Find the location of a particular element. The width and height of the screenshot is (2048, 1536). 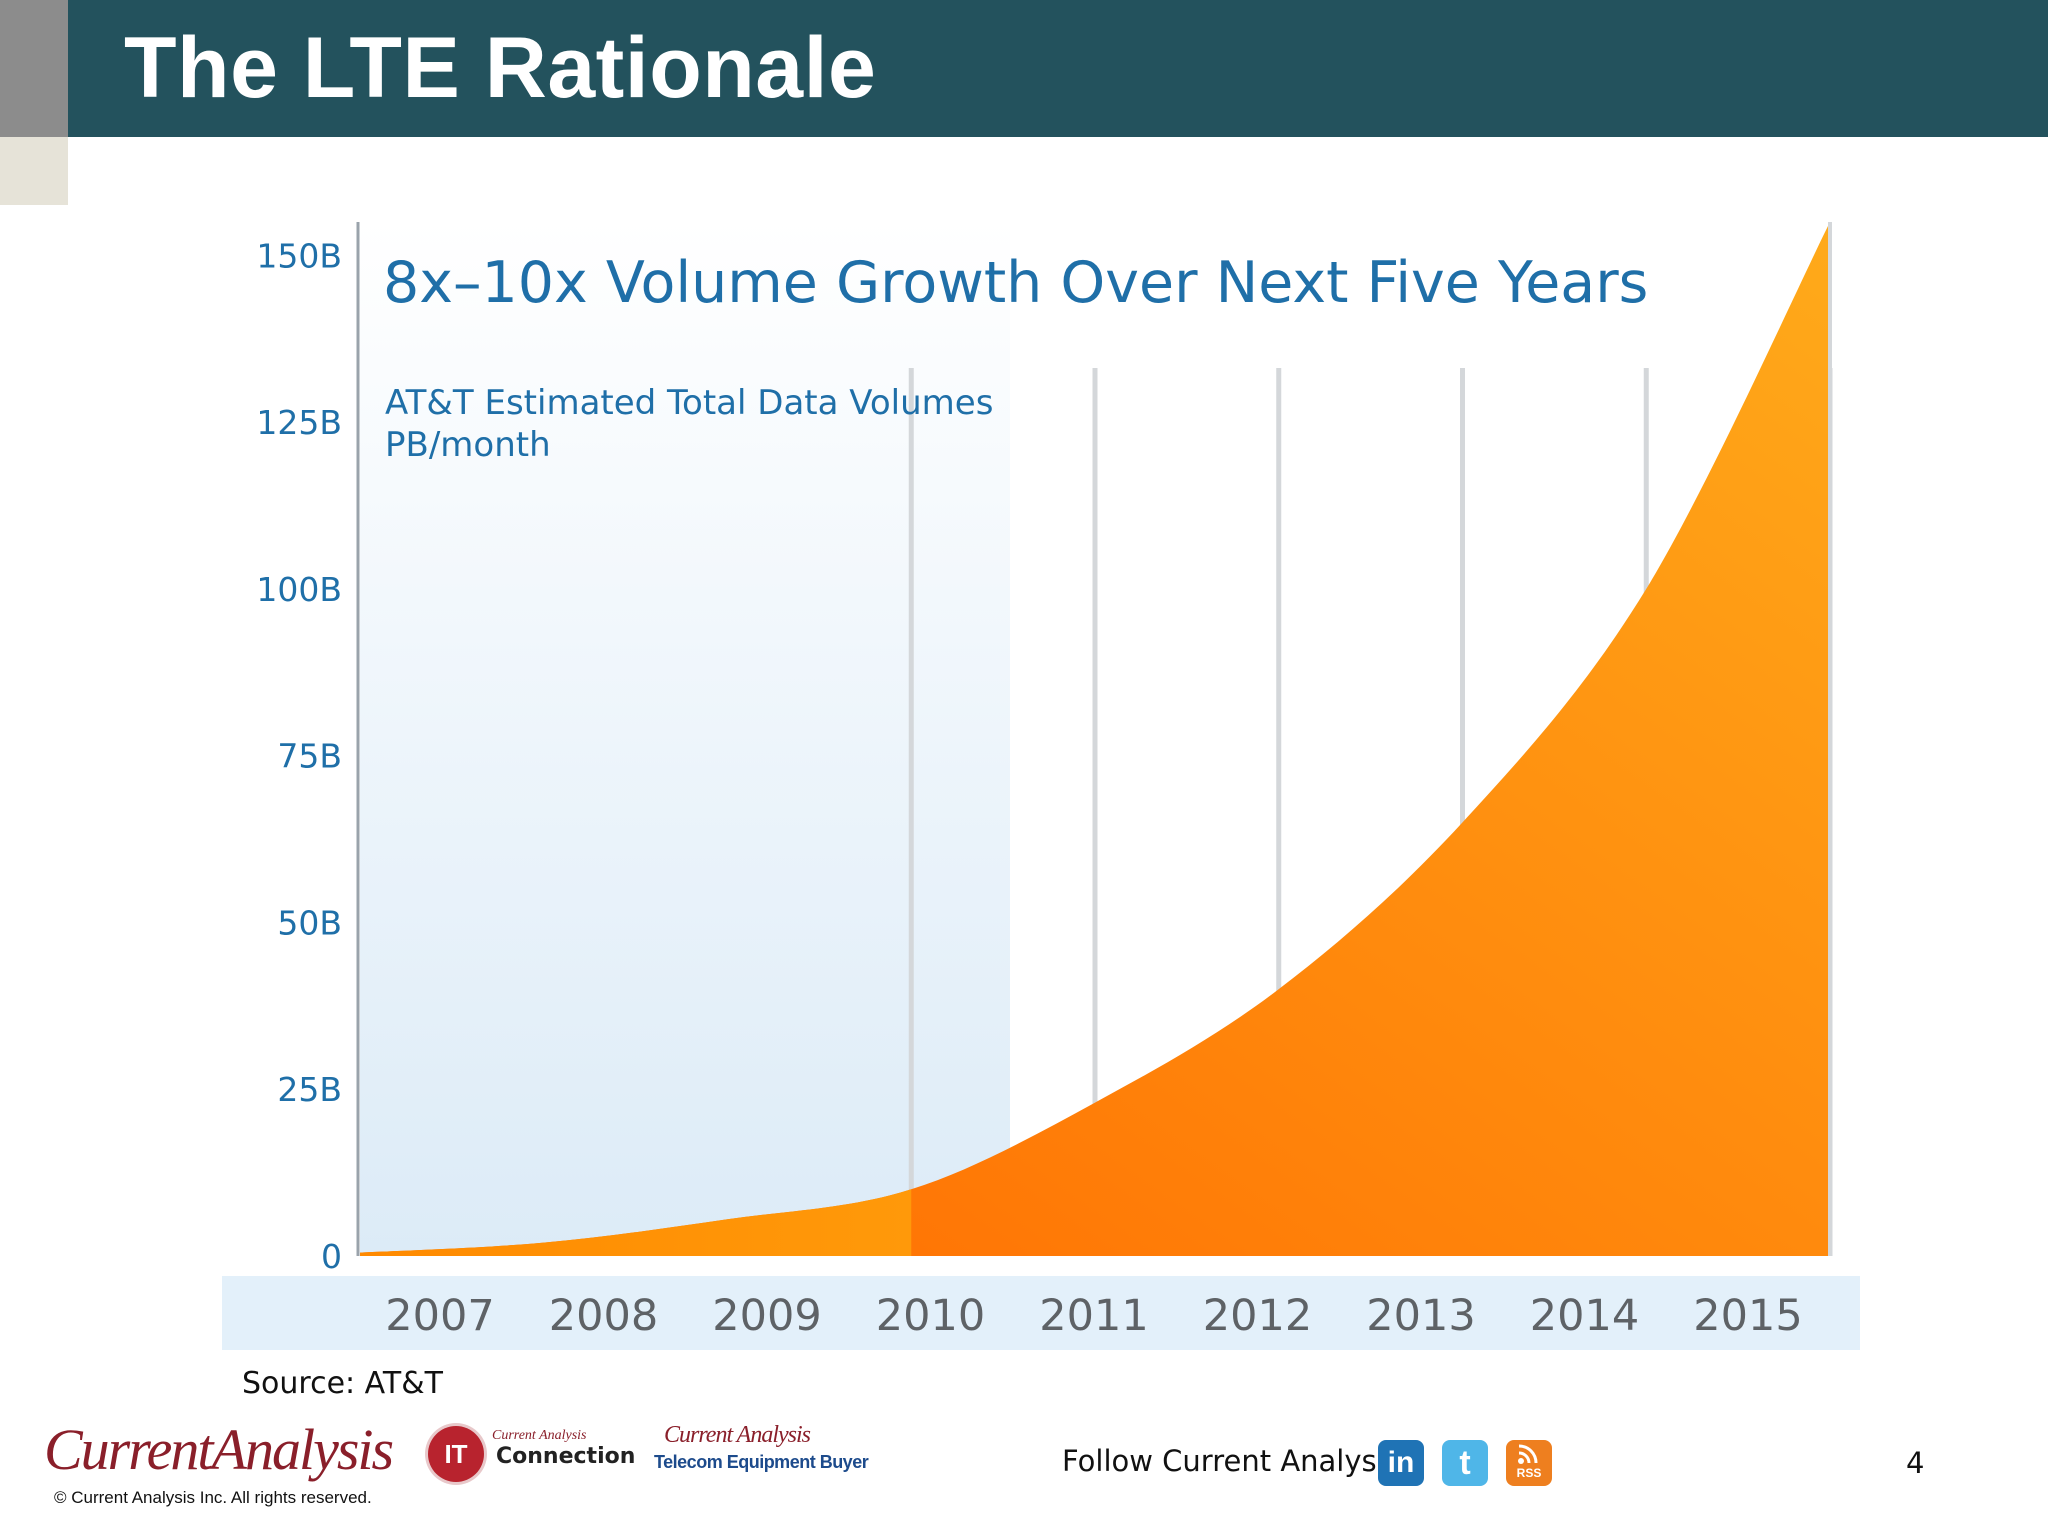

x-axis-band is located at coordinates (1041, 1313).